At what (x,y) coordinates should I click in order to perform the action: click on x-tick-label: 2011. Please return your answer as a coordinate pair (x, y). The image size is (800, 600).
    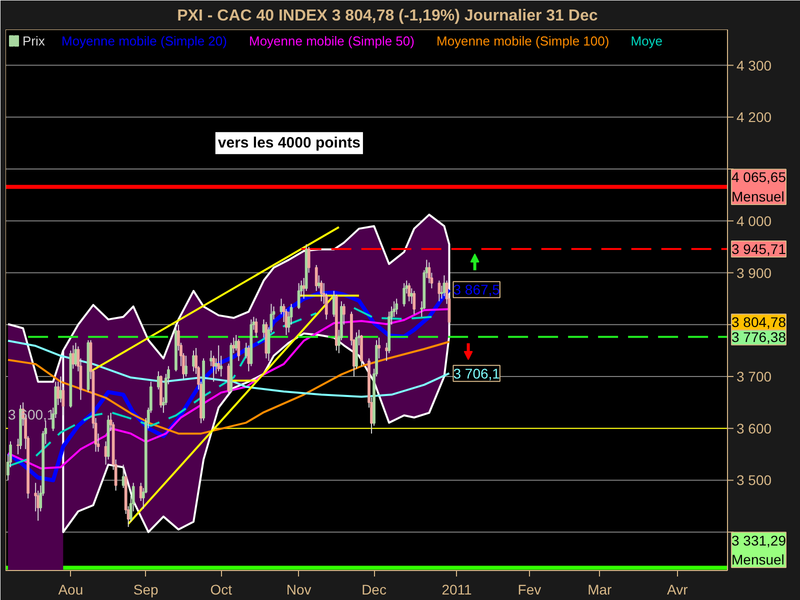
    Looking at the image, I should click on (457, 590).